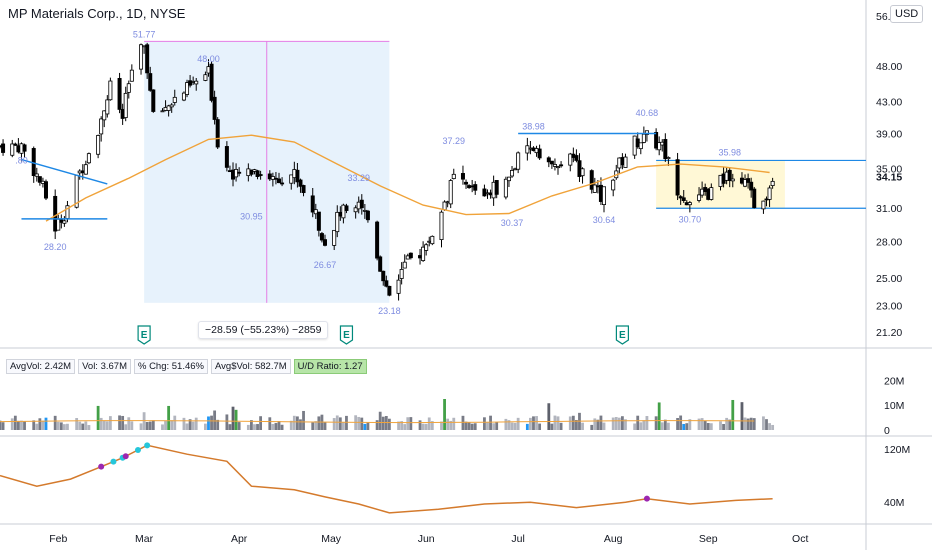  Describe the element at coordinates (646, 498) in the screenshot. I see `relative-strength-marker` at that location.